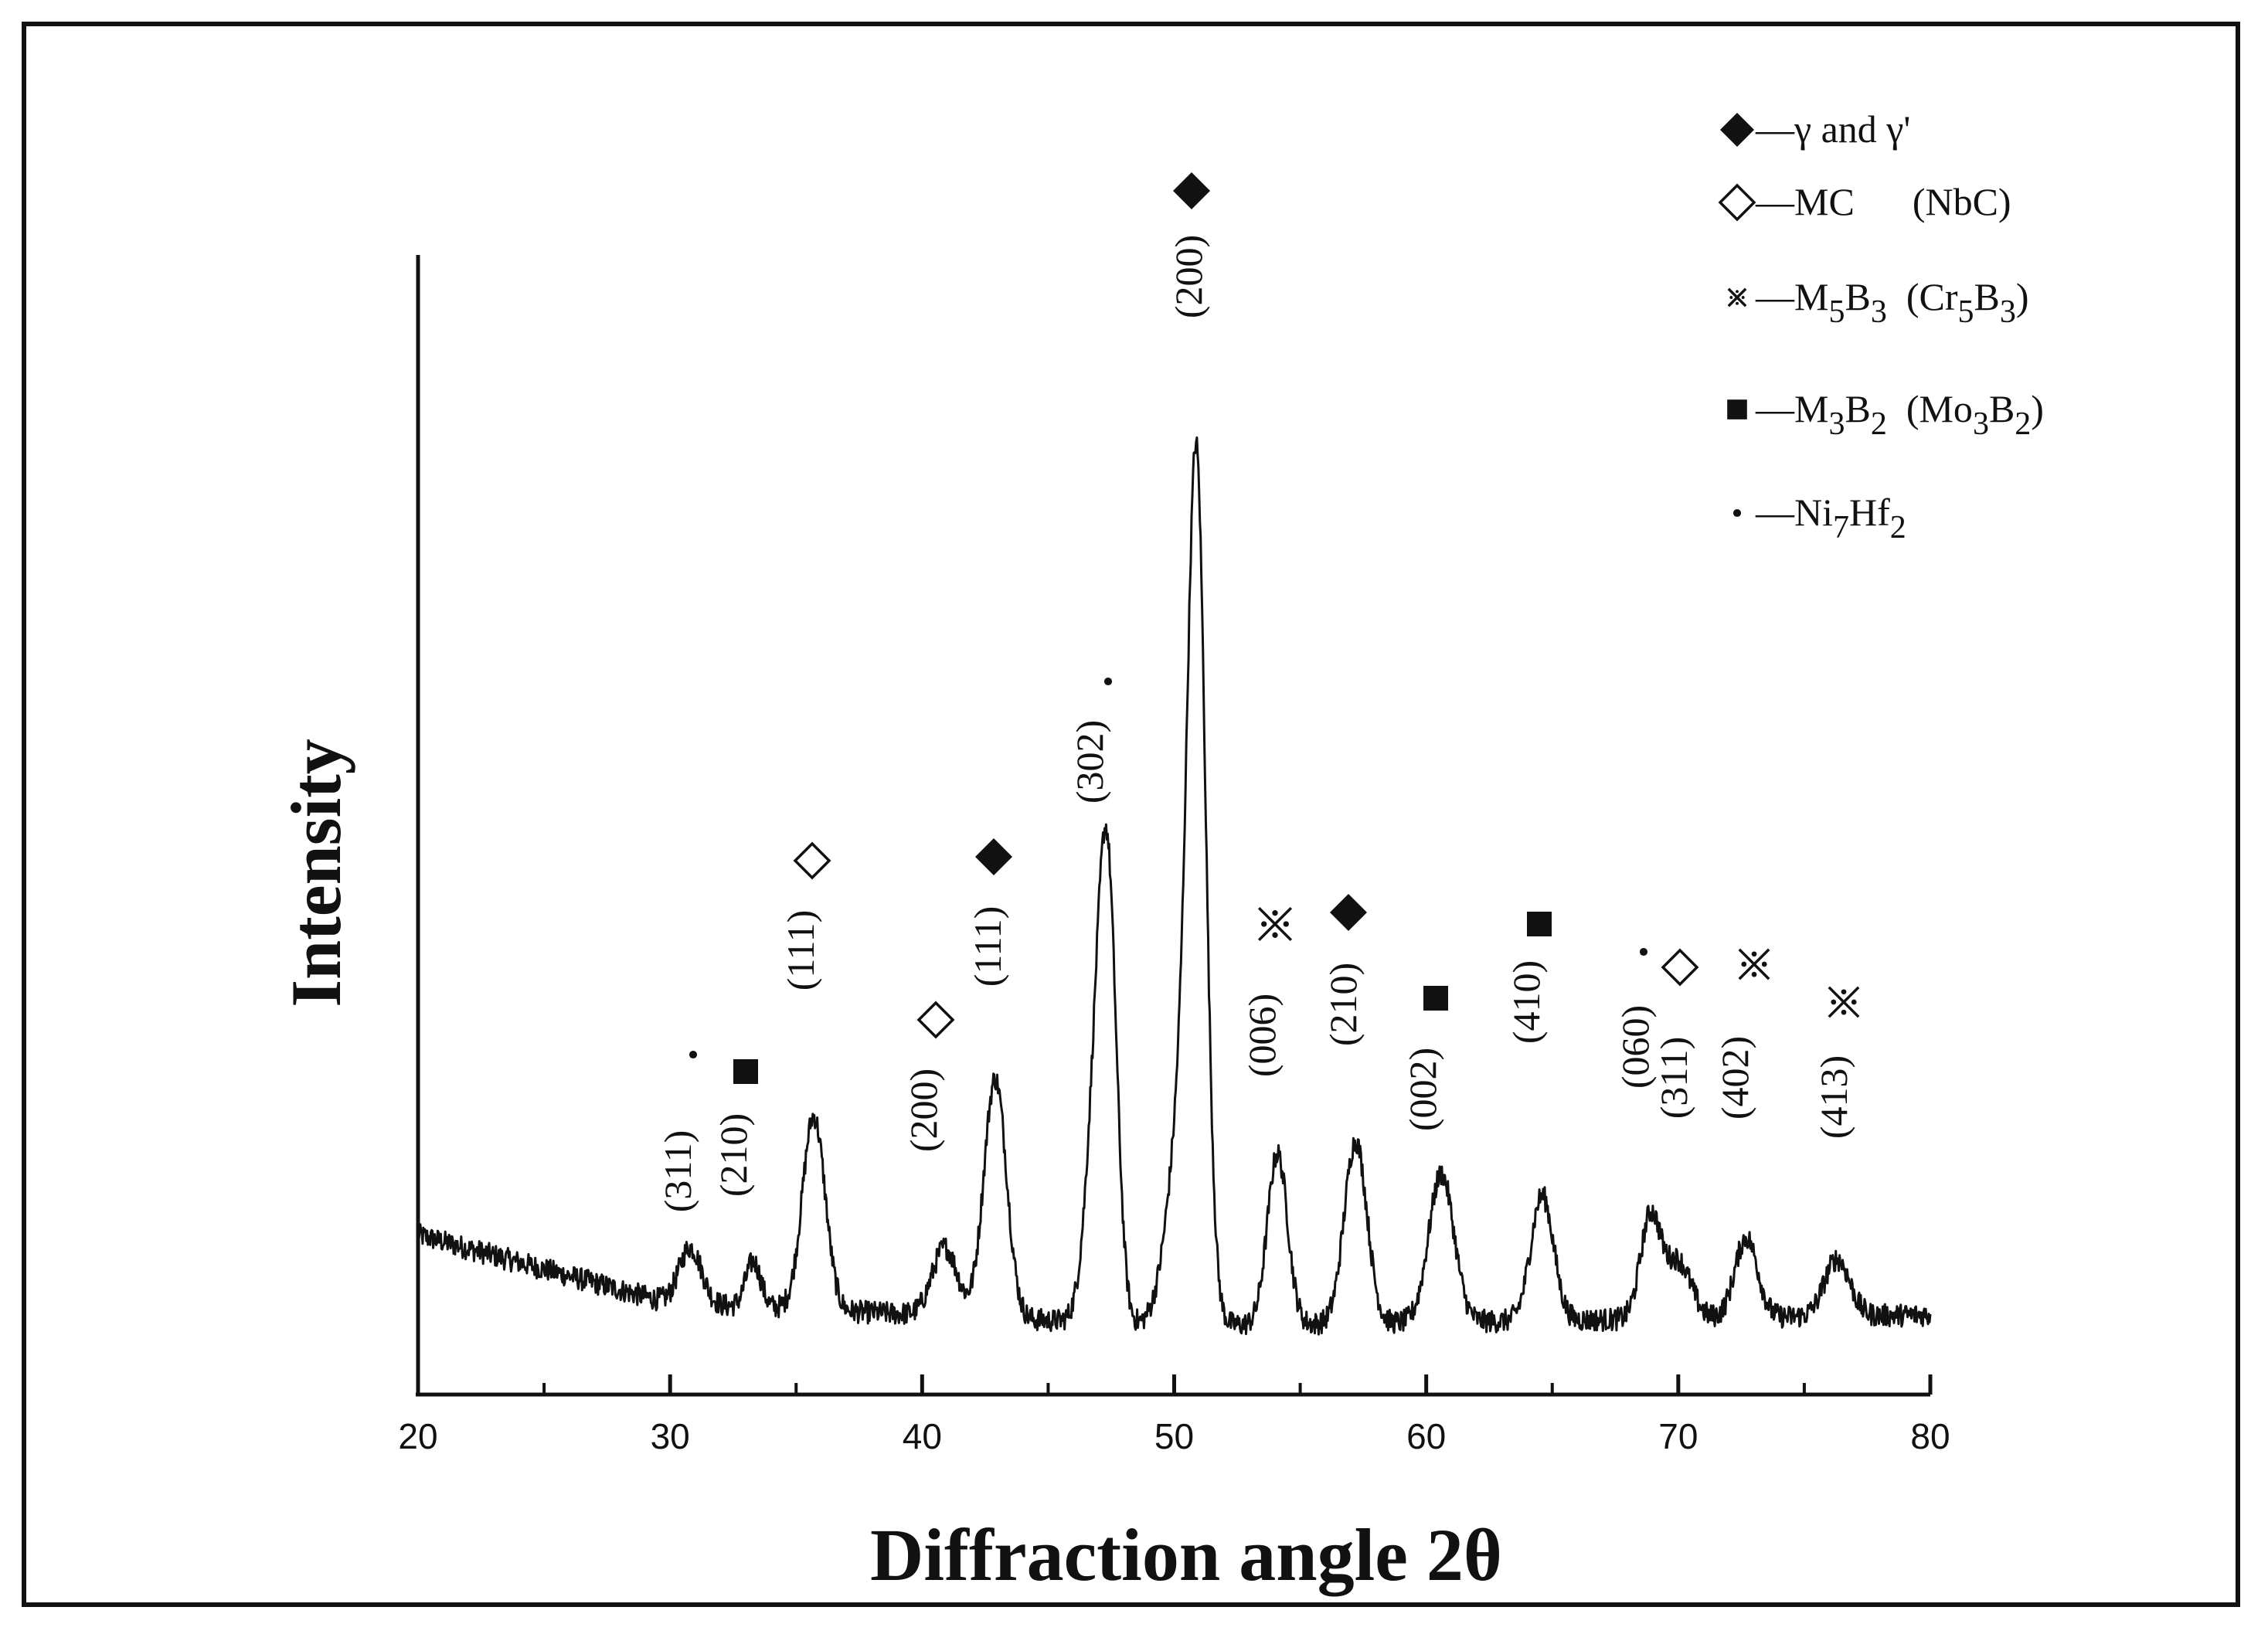  Describe the element at coordinates (1526, 1002) in the screenshot. I see `peak-label: (410)` at that location.